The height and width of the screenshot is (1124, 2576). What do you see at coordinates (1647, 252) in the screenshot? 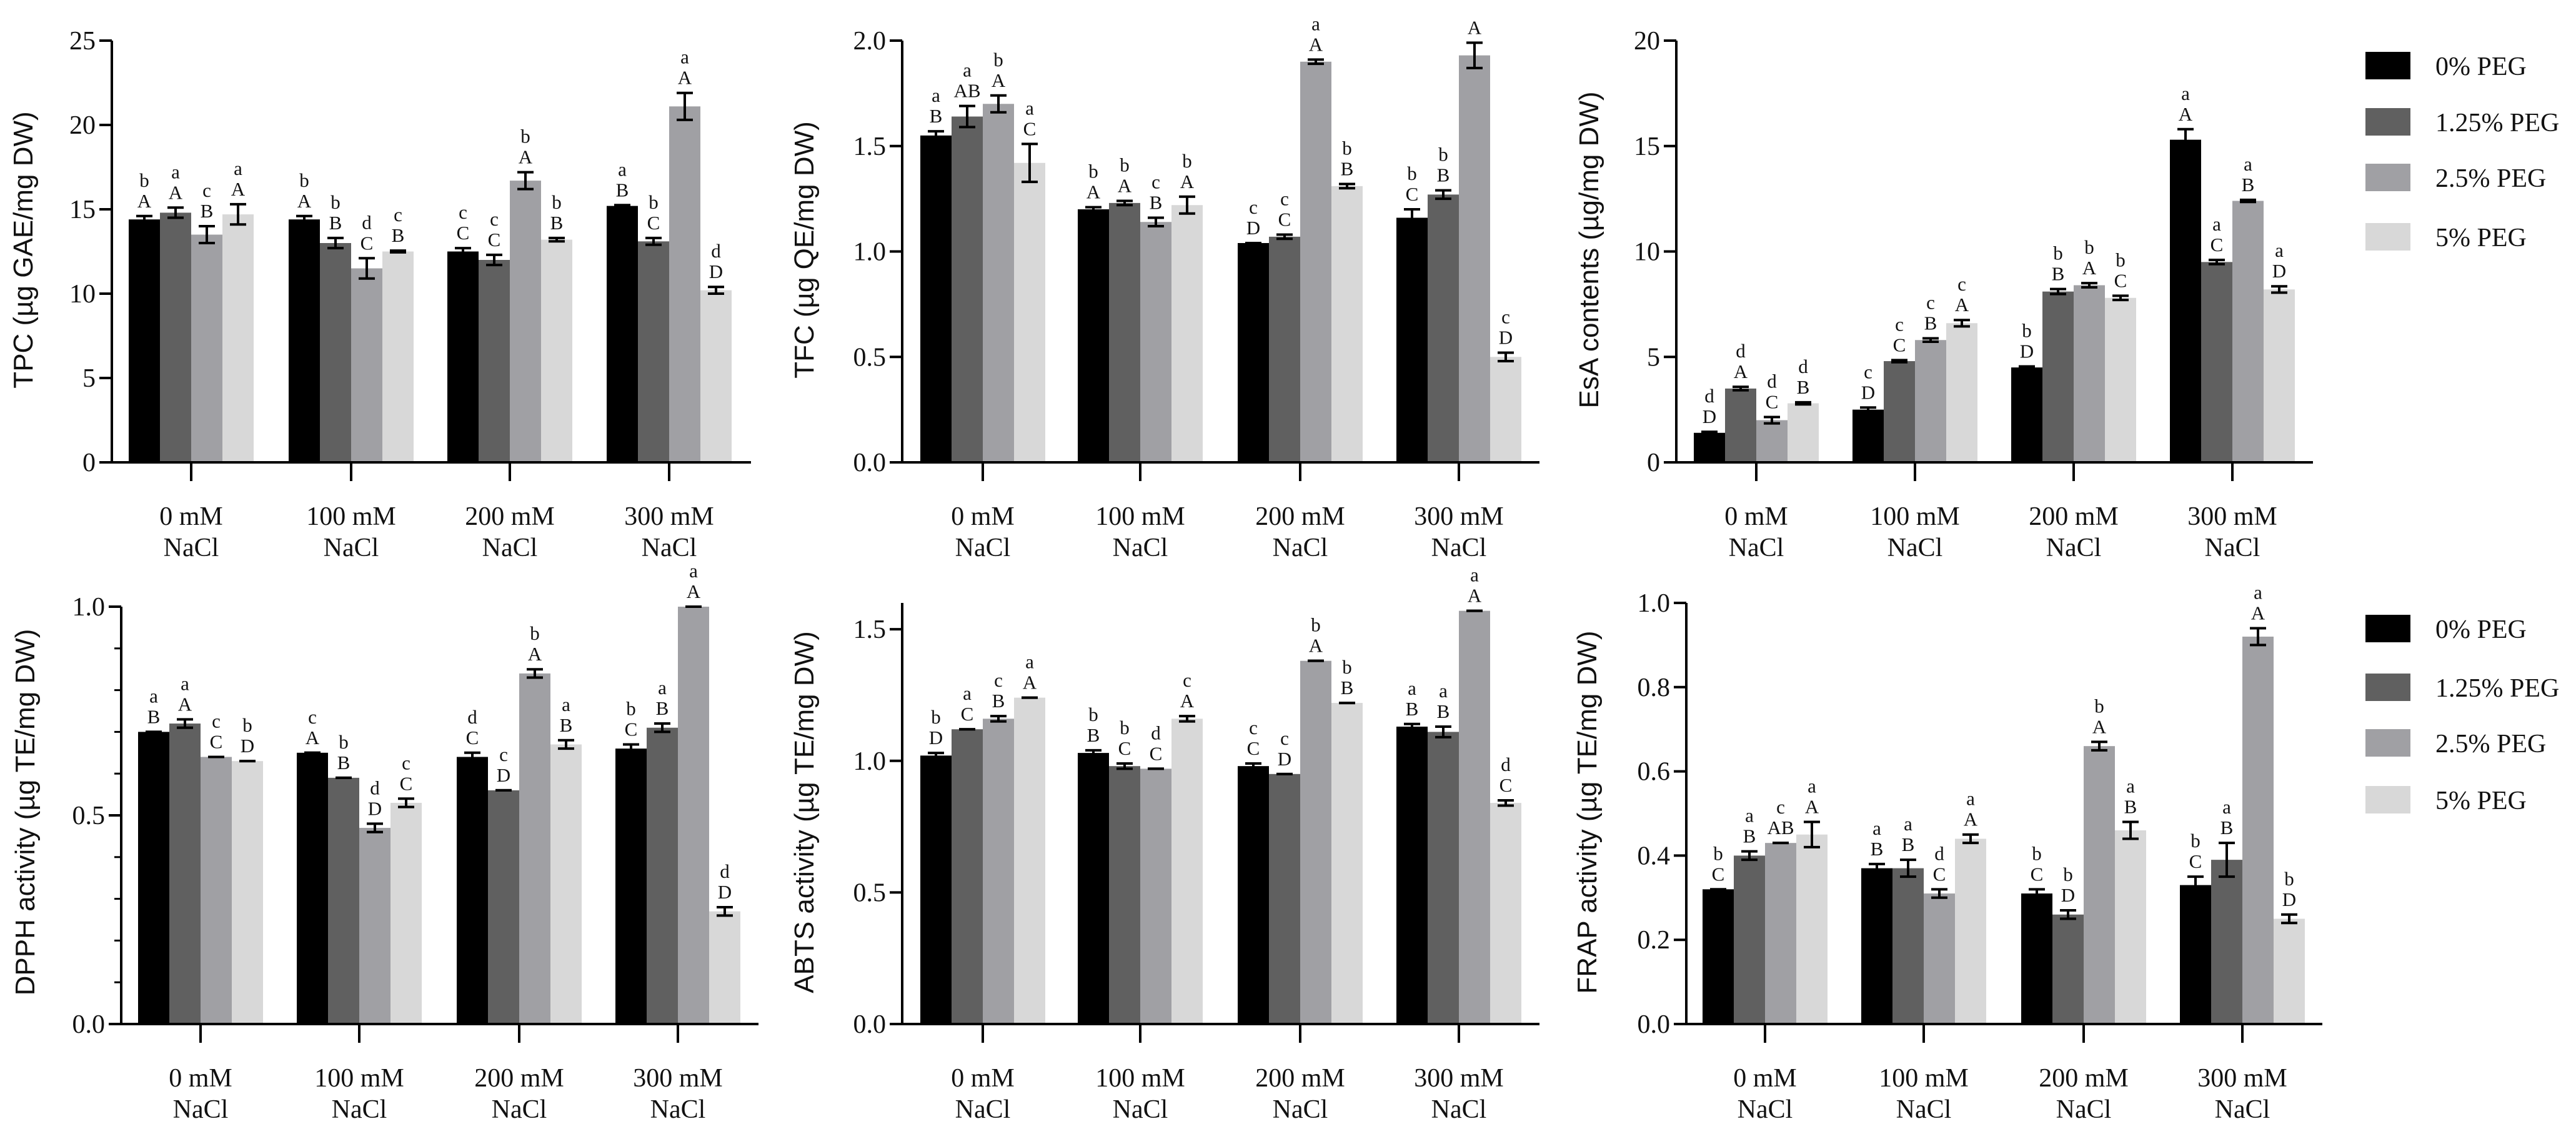
I see `y-tick-label: 10` at bounding box center [1647, 252].